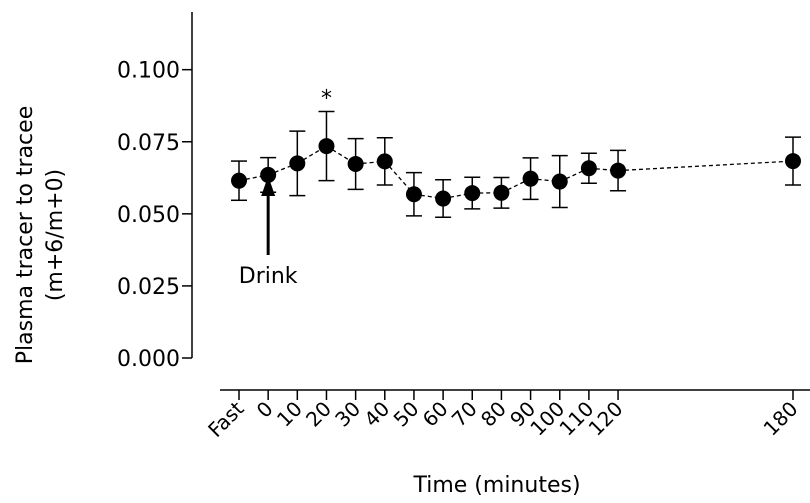 The height and width of the screenshot is (503, 810). Describe the element at coordinates (265, 410) in the screenshot. I see `x-tick-label: 0` at that location.